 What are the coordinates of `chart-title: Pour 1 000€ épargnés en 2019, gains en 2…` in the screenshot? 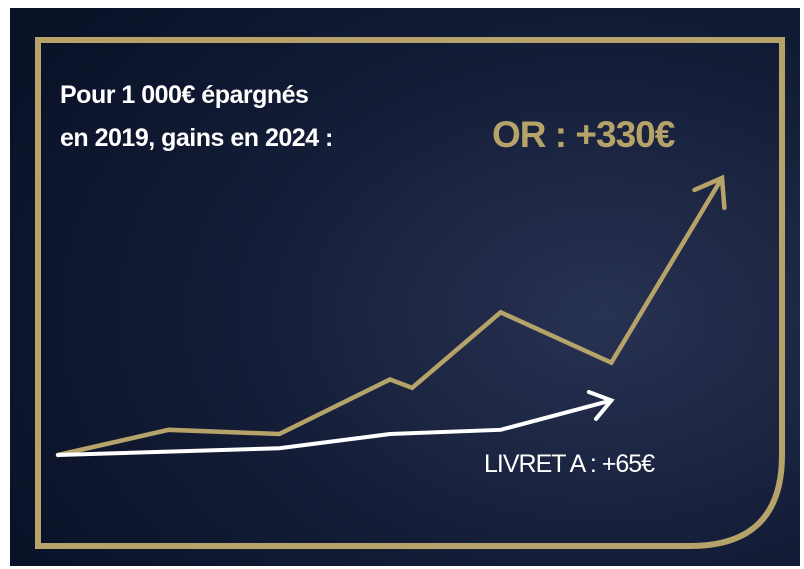 It's located at (196, 117).